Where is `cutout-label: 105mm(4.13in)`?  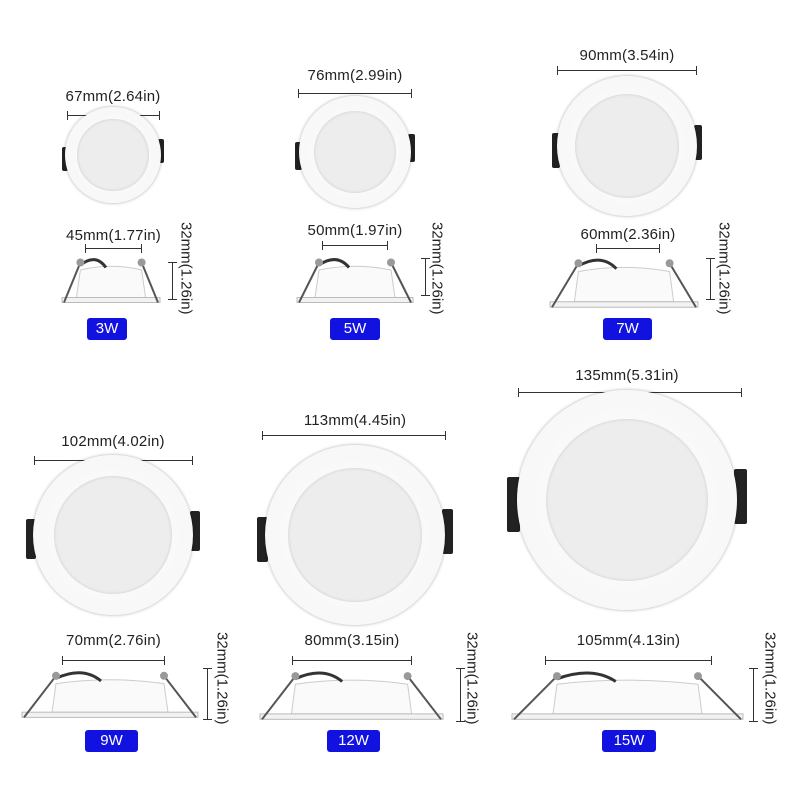
cutout-label: 105mm(4.13in) is located at coordinates (628, 640).